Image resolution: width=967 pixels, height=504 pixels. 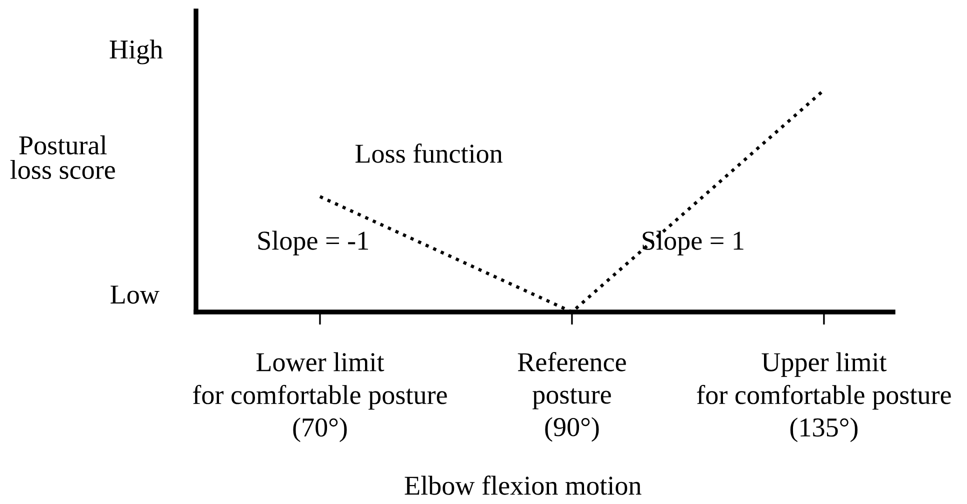 What do you see at coordinates (62, 157) in the screenshot?
I see `y-axis-title: Postural loss score` at bounding box center [62, 157].